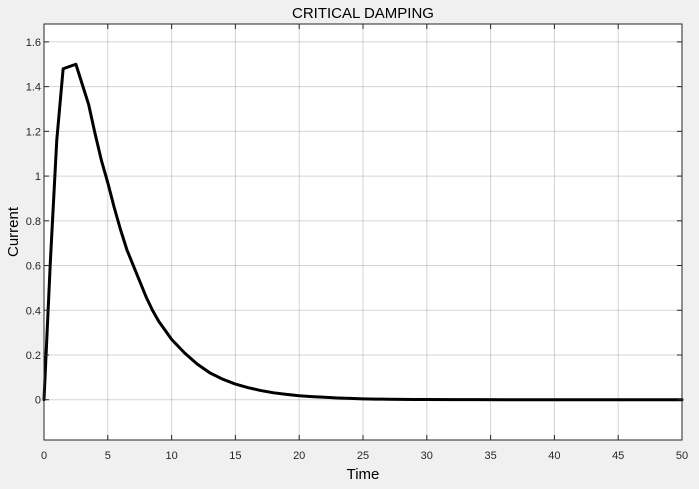 Image resolution: width=699 pixels, height=489 pixels. Describe the element at coordinates (44, 456) in the screenshot. I see `x-tick-label: 0` at that location.